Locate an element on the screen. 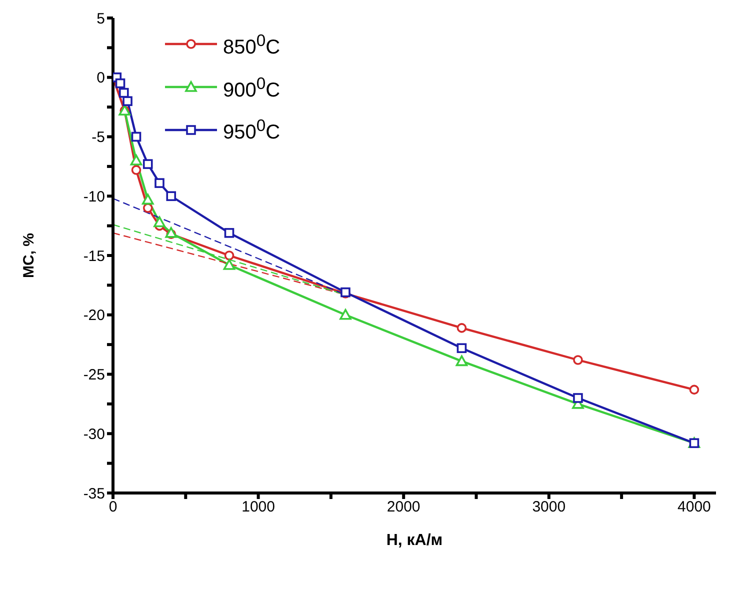  x-tick-label: 1000 is located at coordinates (258, 507).